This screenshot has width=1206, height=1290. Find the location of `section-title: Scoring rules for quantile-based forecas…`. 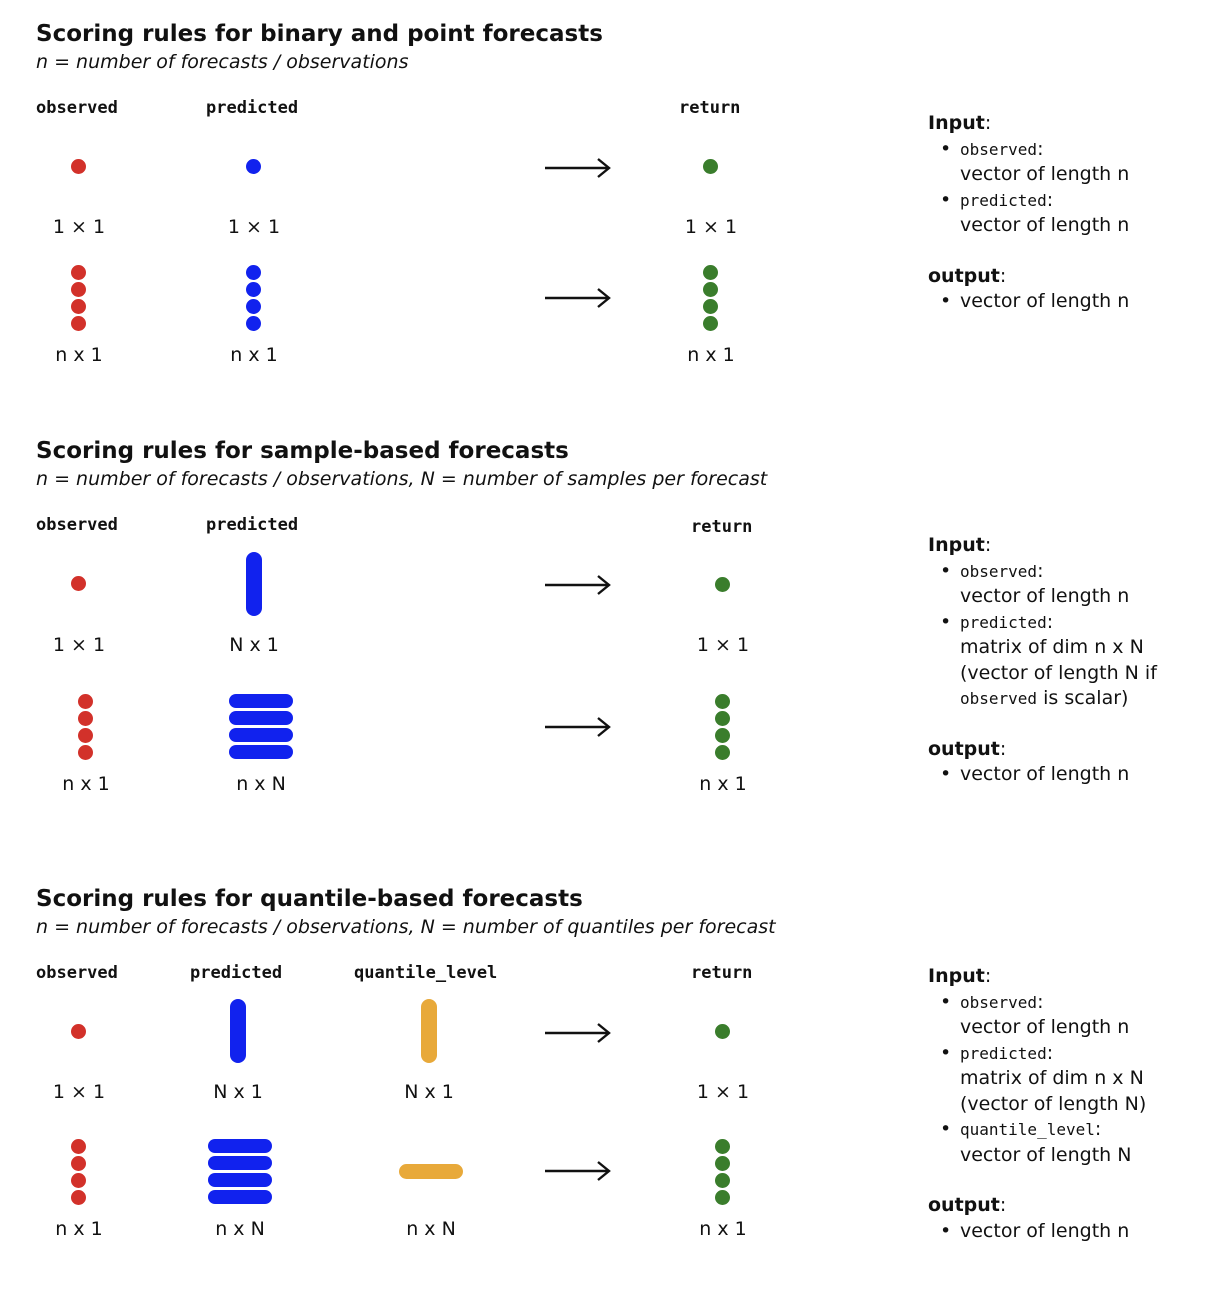

section-title: Scoring rules for quantile-based forecas… is located at coordinates (309, 899).